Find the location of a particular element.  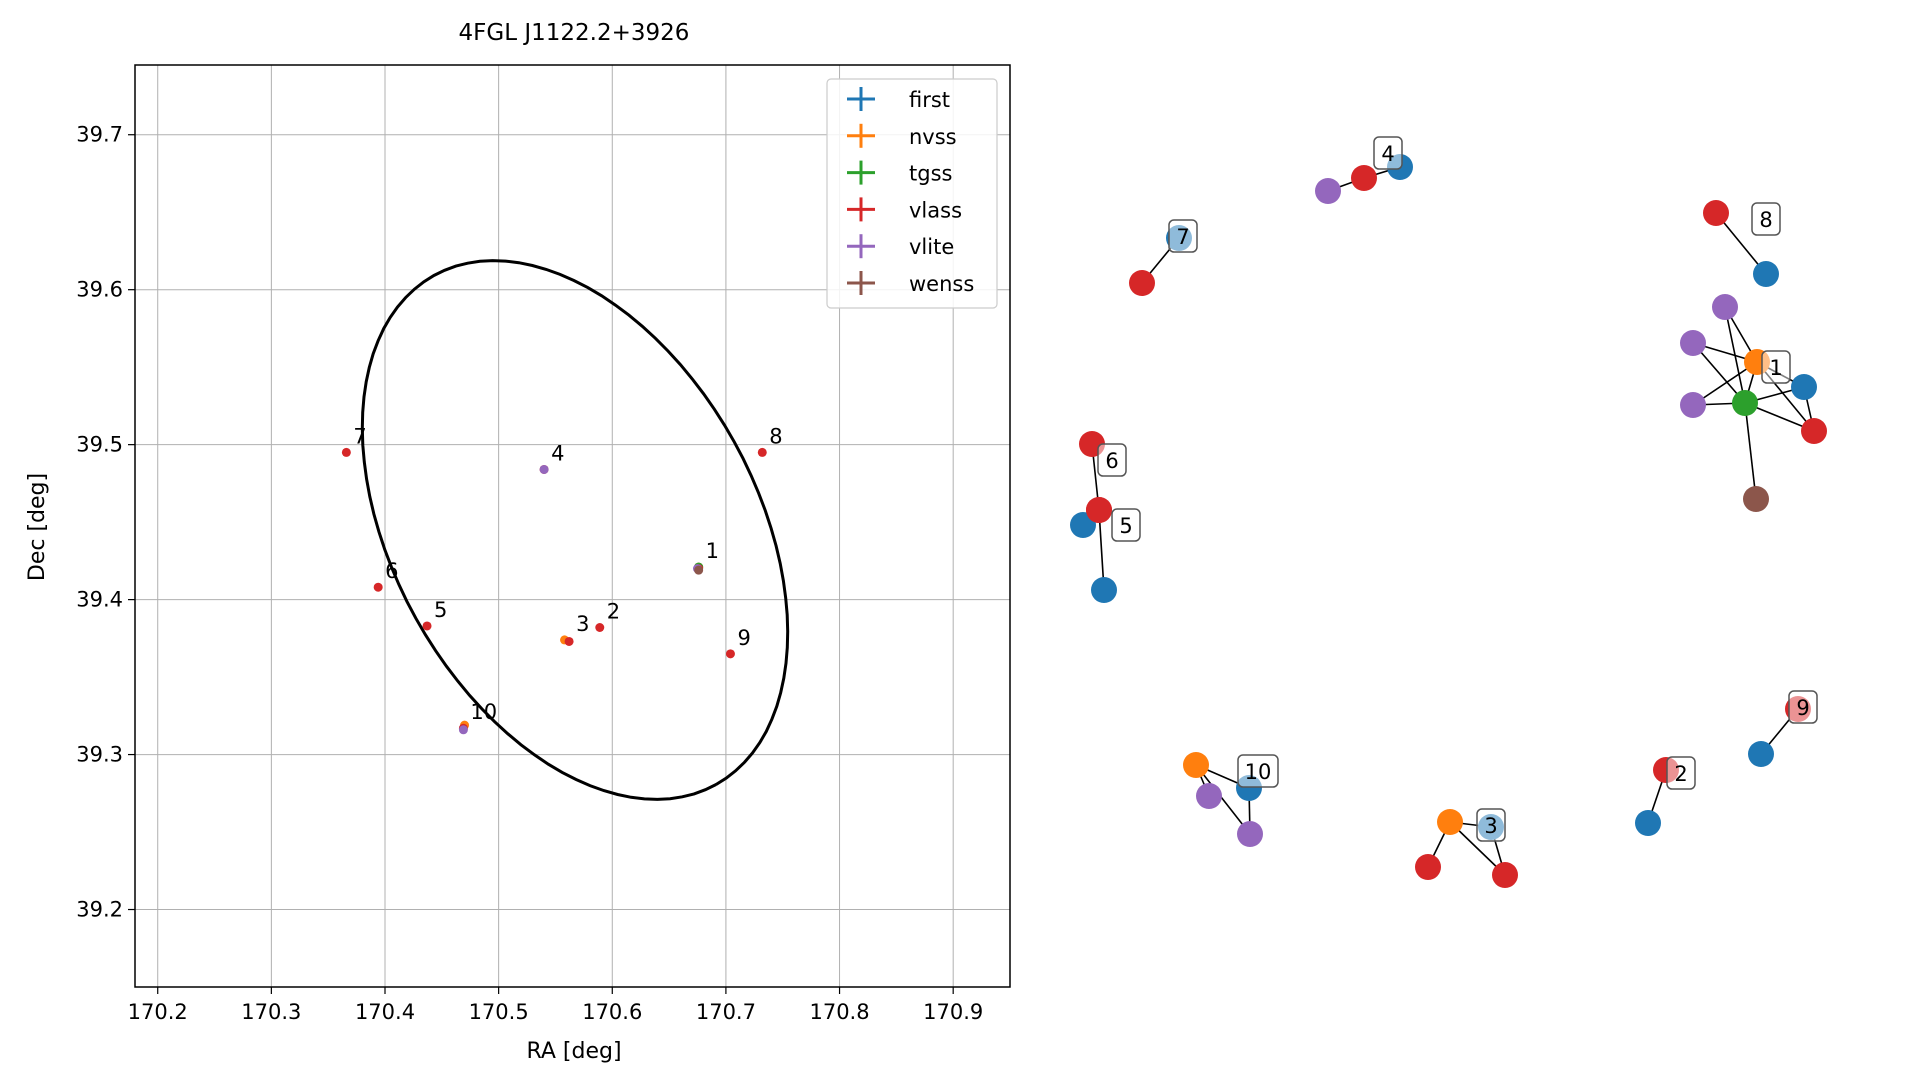

annotation-label: 8 is located at coordinates (775, 436).